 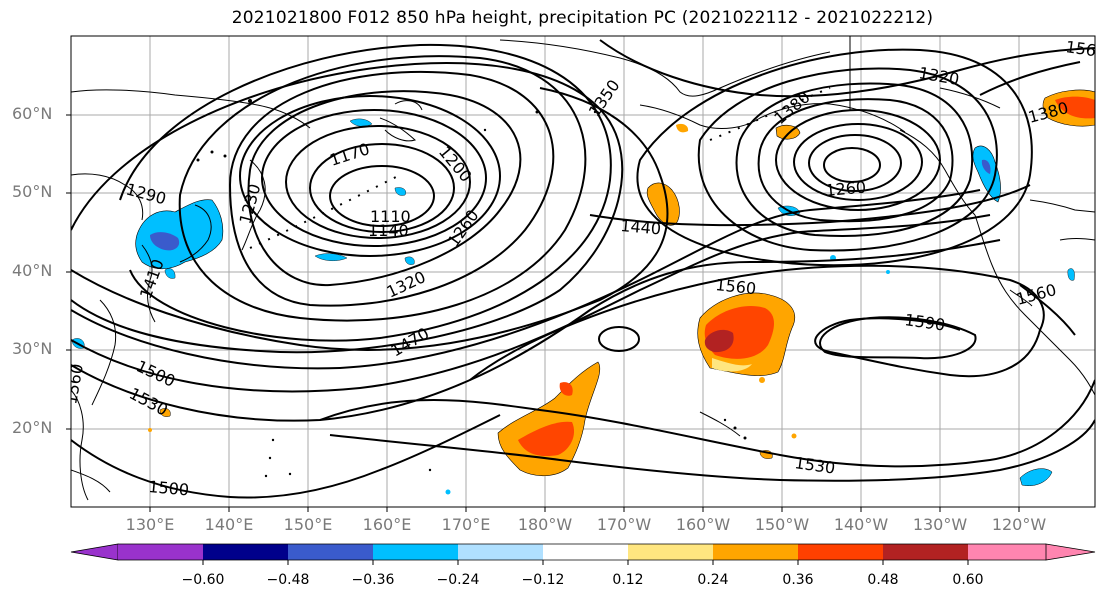 What do you see at coordinates (940, 524) in the screenshot?
I see `lon-label: 130°W` at bounding box center [940, 524].